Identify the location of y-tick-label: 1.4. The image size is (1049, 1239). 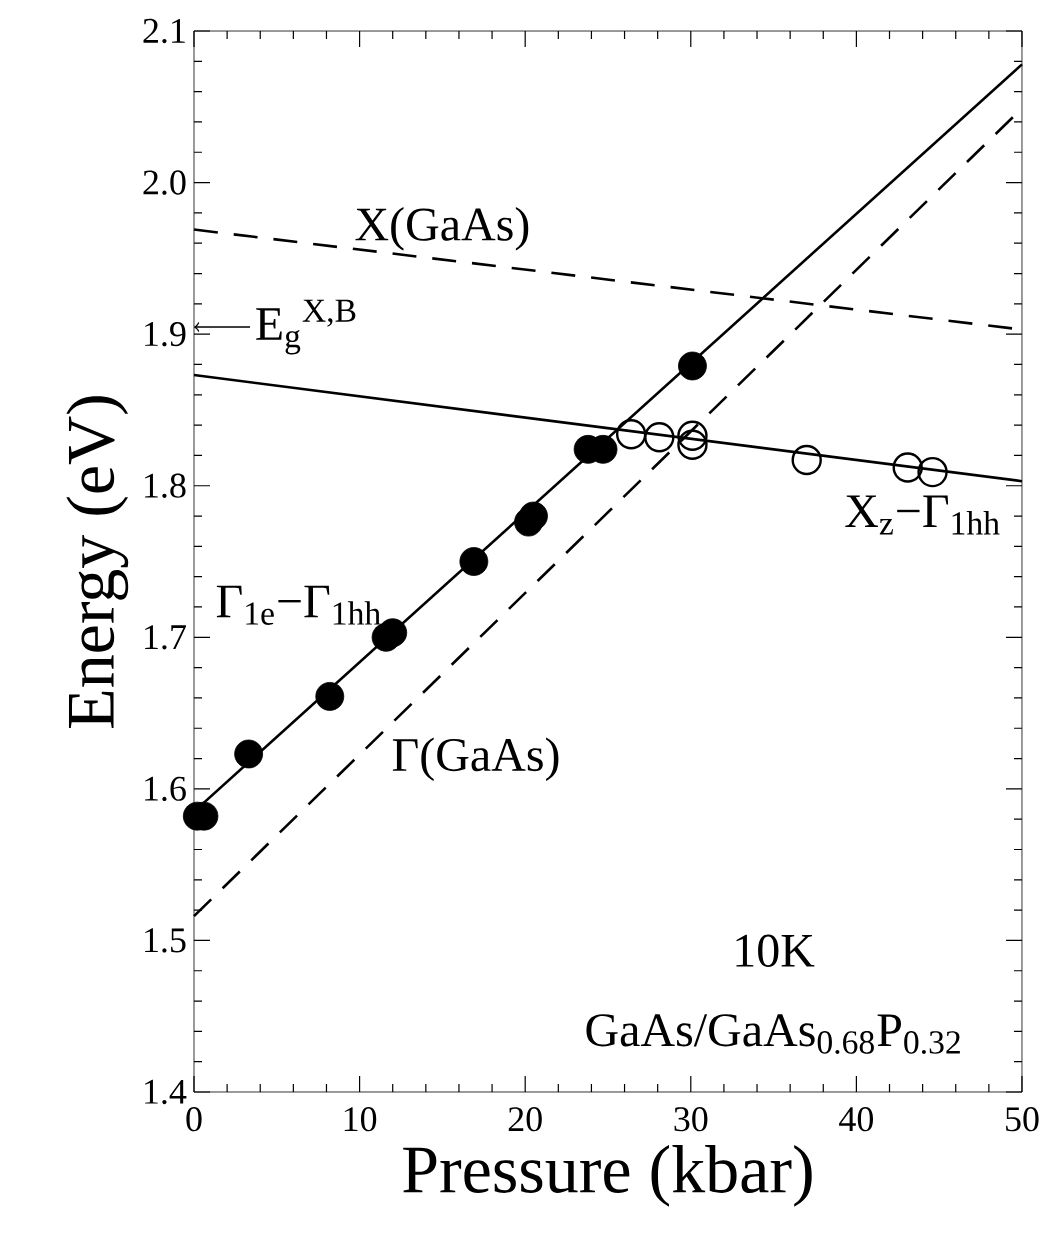
(166, 1092).